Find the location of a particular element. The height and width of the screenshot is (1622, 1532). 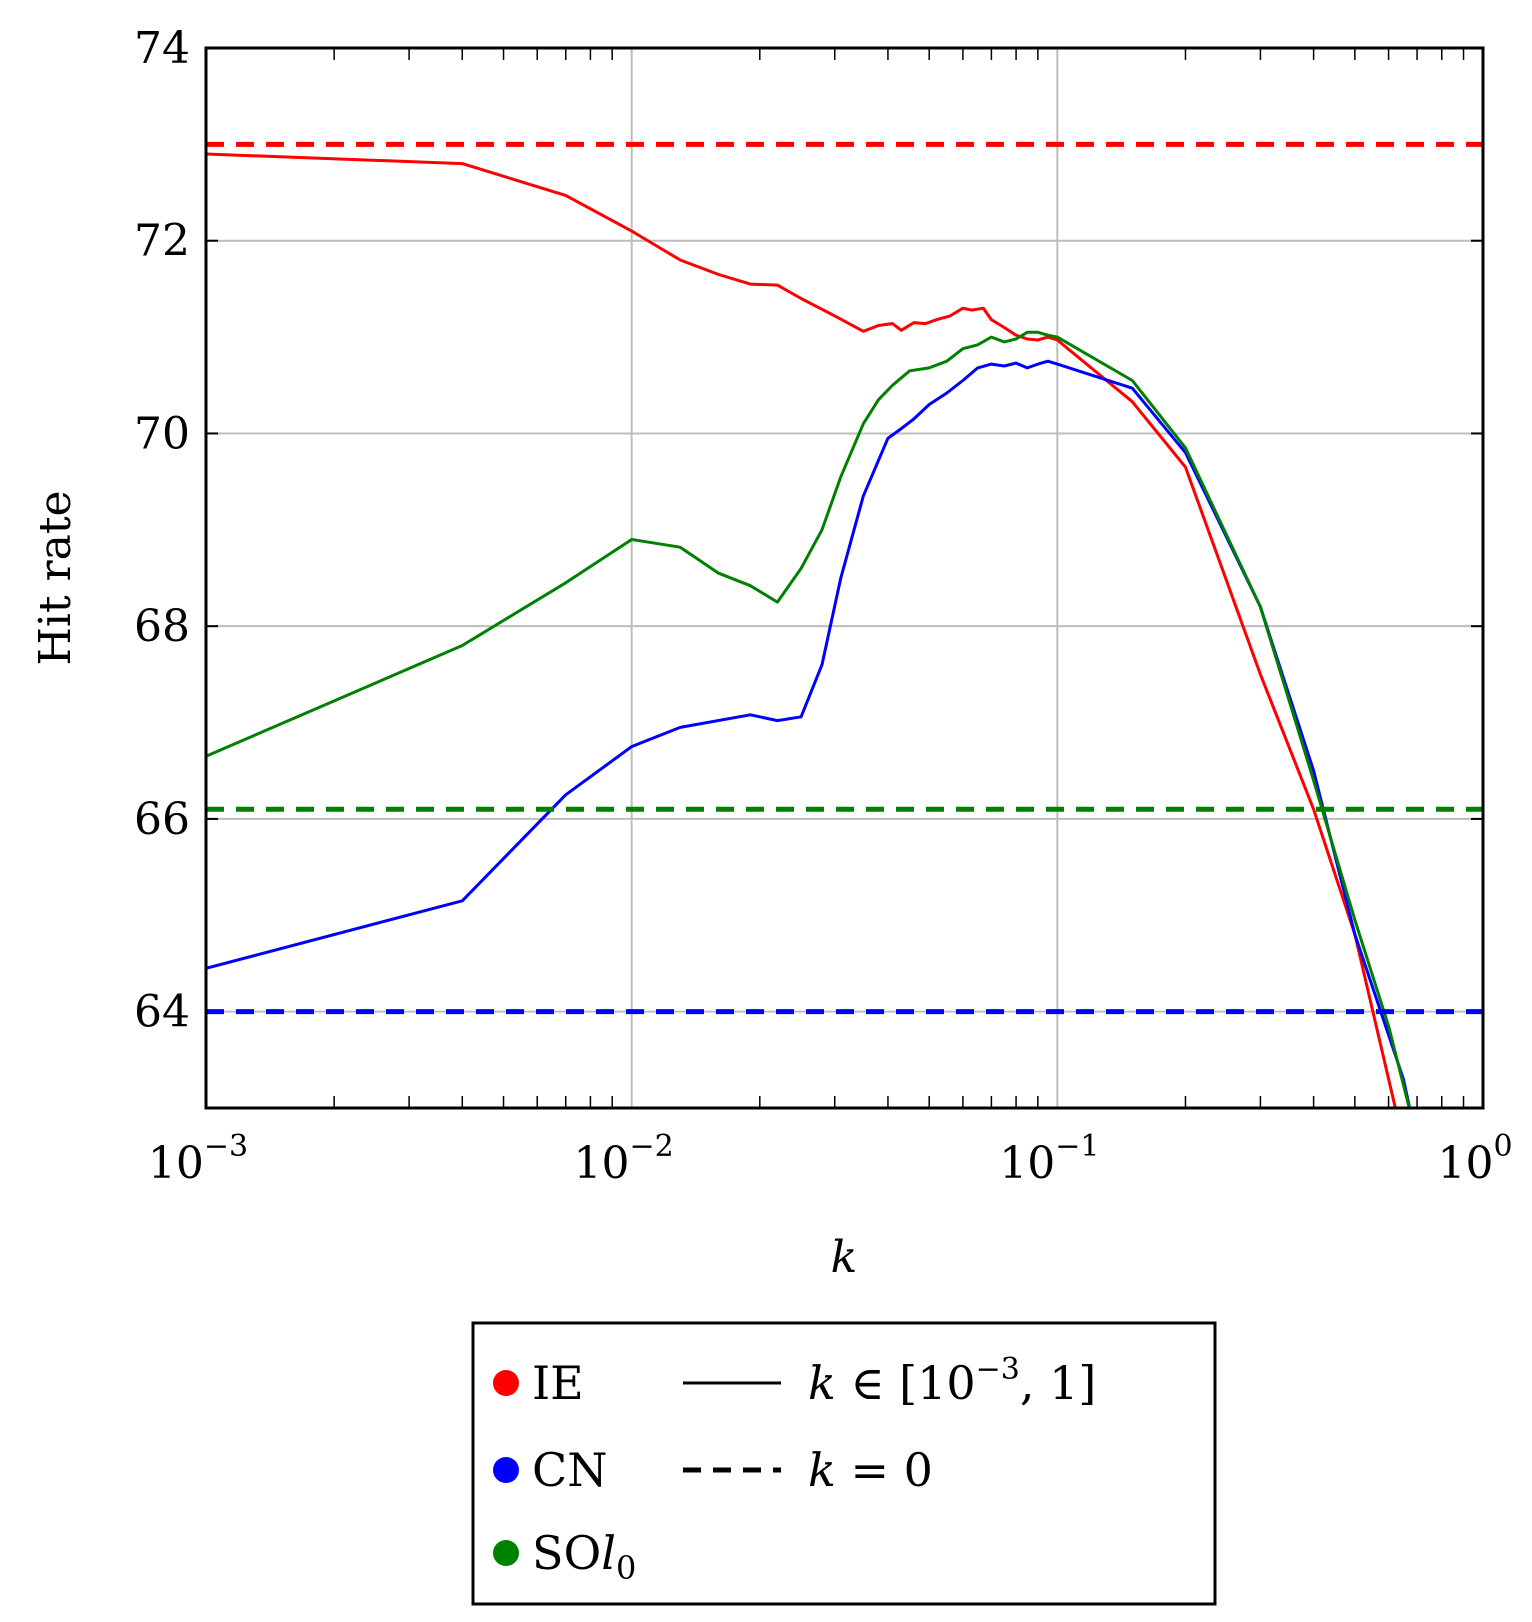

legend-marker-ie is located at coordinates (506, 1383).